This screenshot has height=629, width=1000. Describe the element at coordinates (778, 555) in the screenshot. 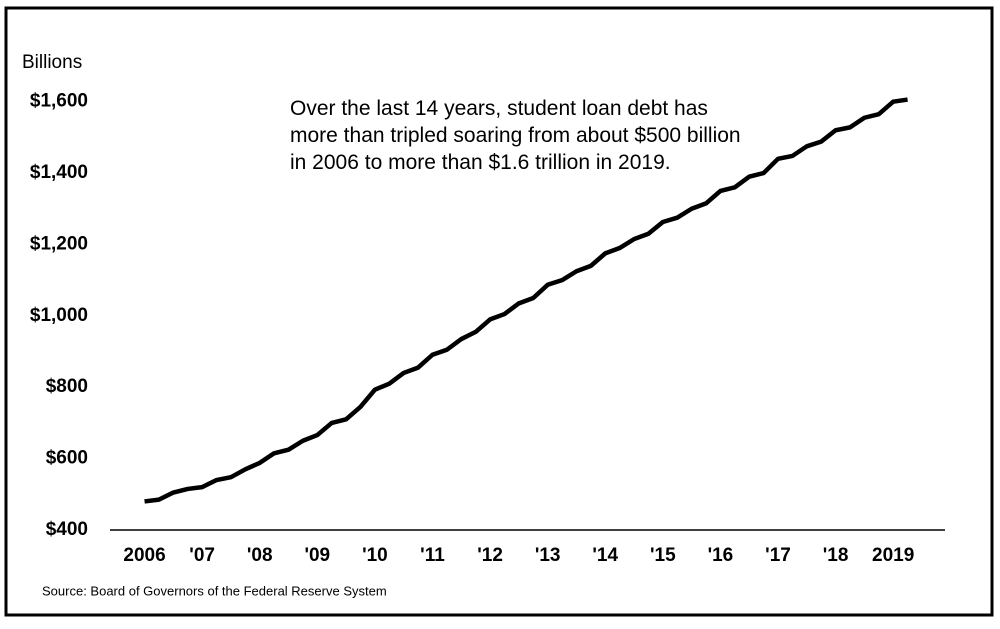

I see `x-tick-label: '17` at that location.